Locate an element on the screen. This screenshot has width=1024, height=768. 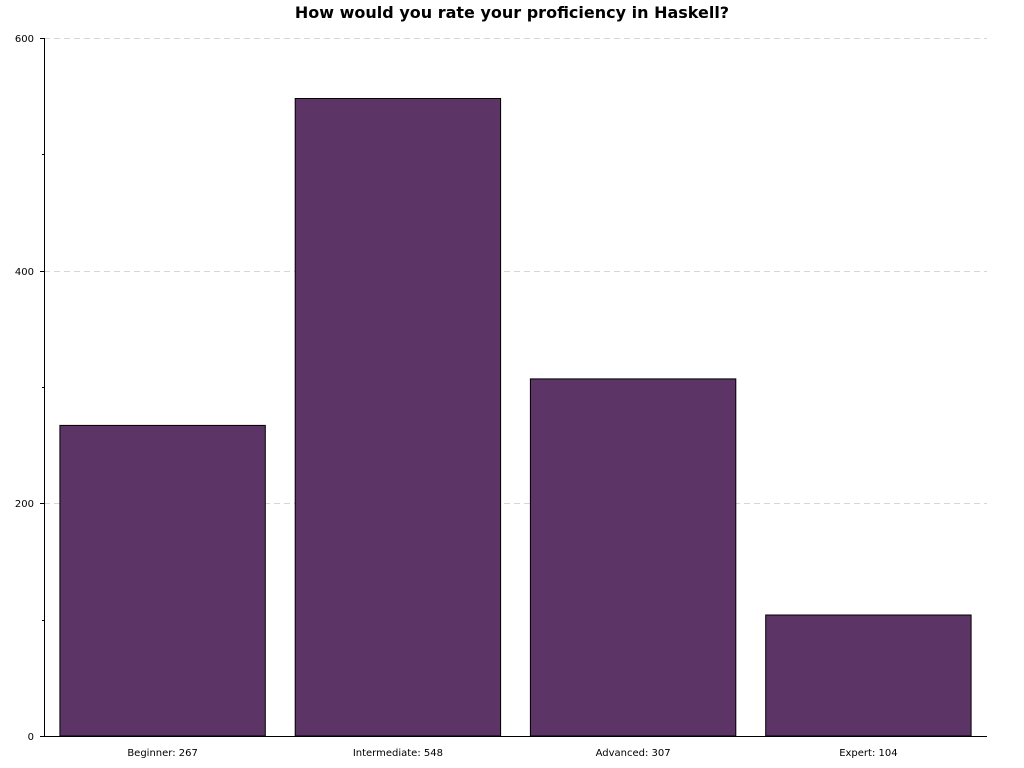
y-axis-ticks: 0 200 400 600 is located at coordinates (29, 388).